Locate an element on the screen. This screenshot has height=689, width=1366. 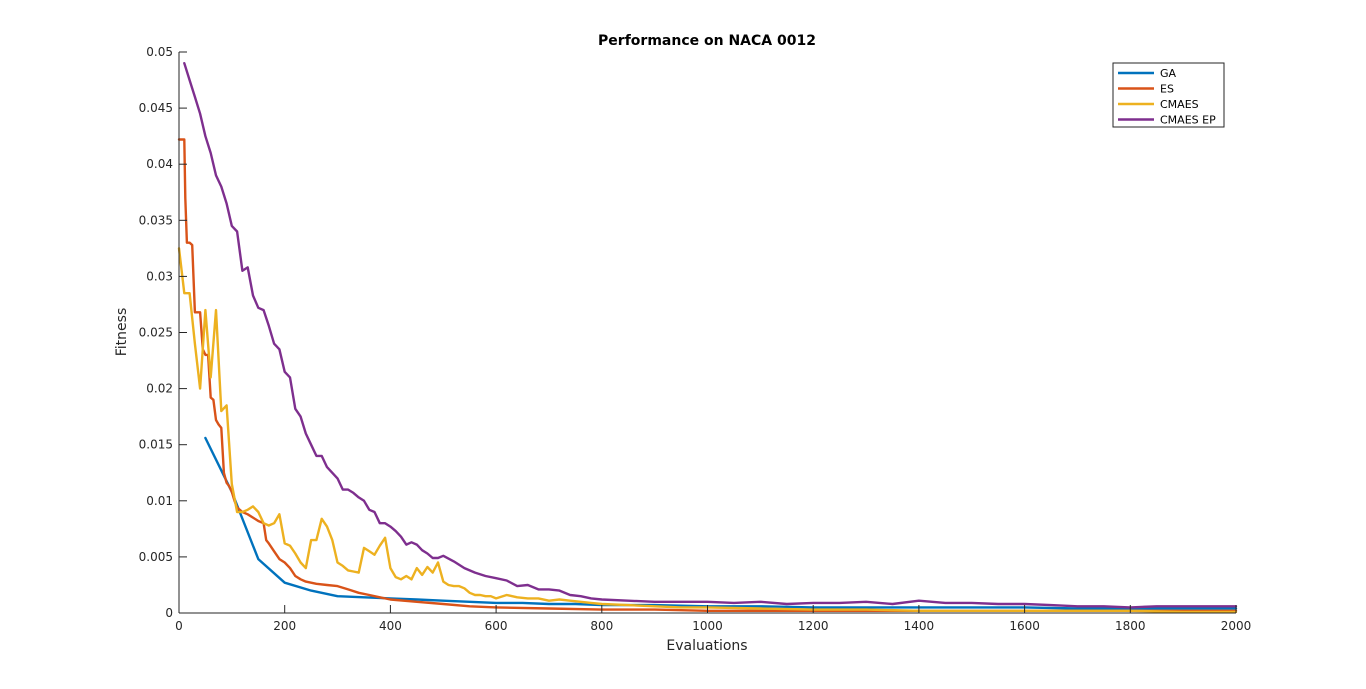
y-tick-label: 0.005 is located at coordinates (156, 557).